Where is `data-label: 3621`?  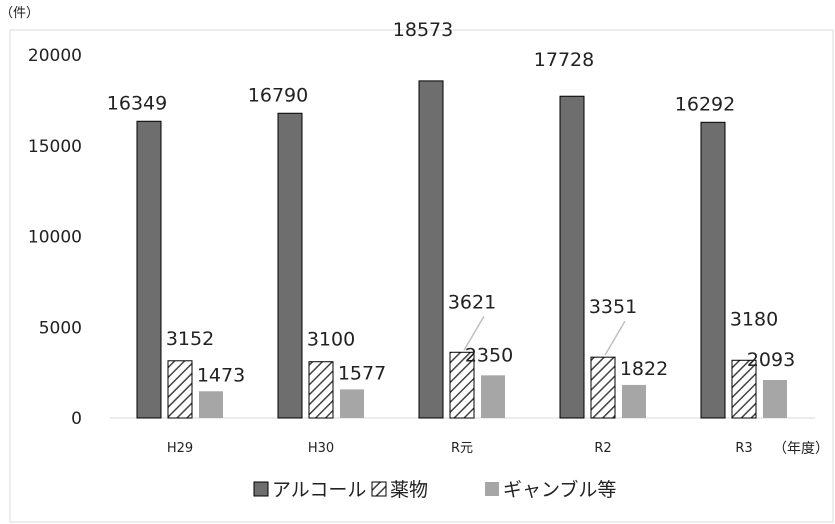 data-label: 3621 is located at coordinates (472, 302).